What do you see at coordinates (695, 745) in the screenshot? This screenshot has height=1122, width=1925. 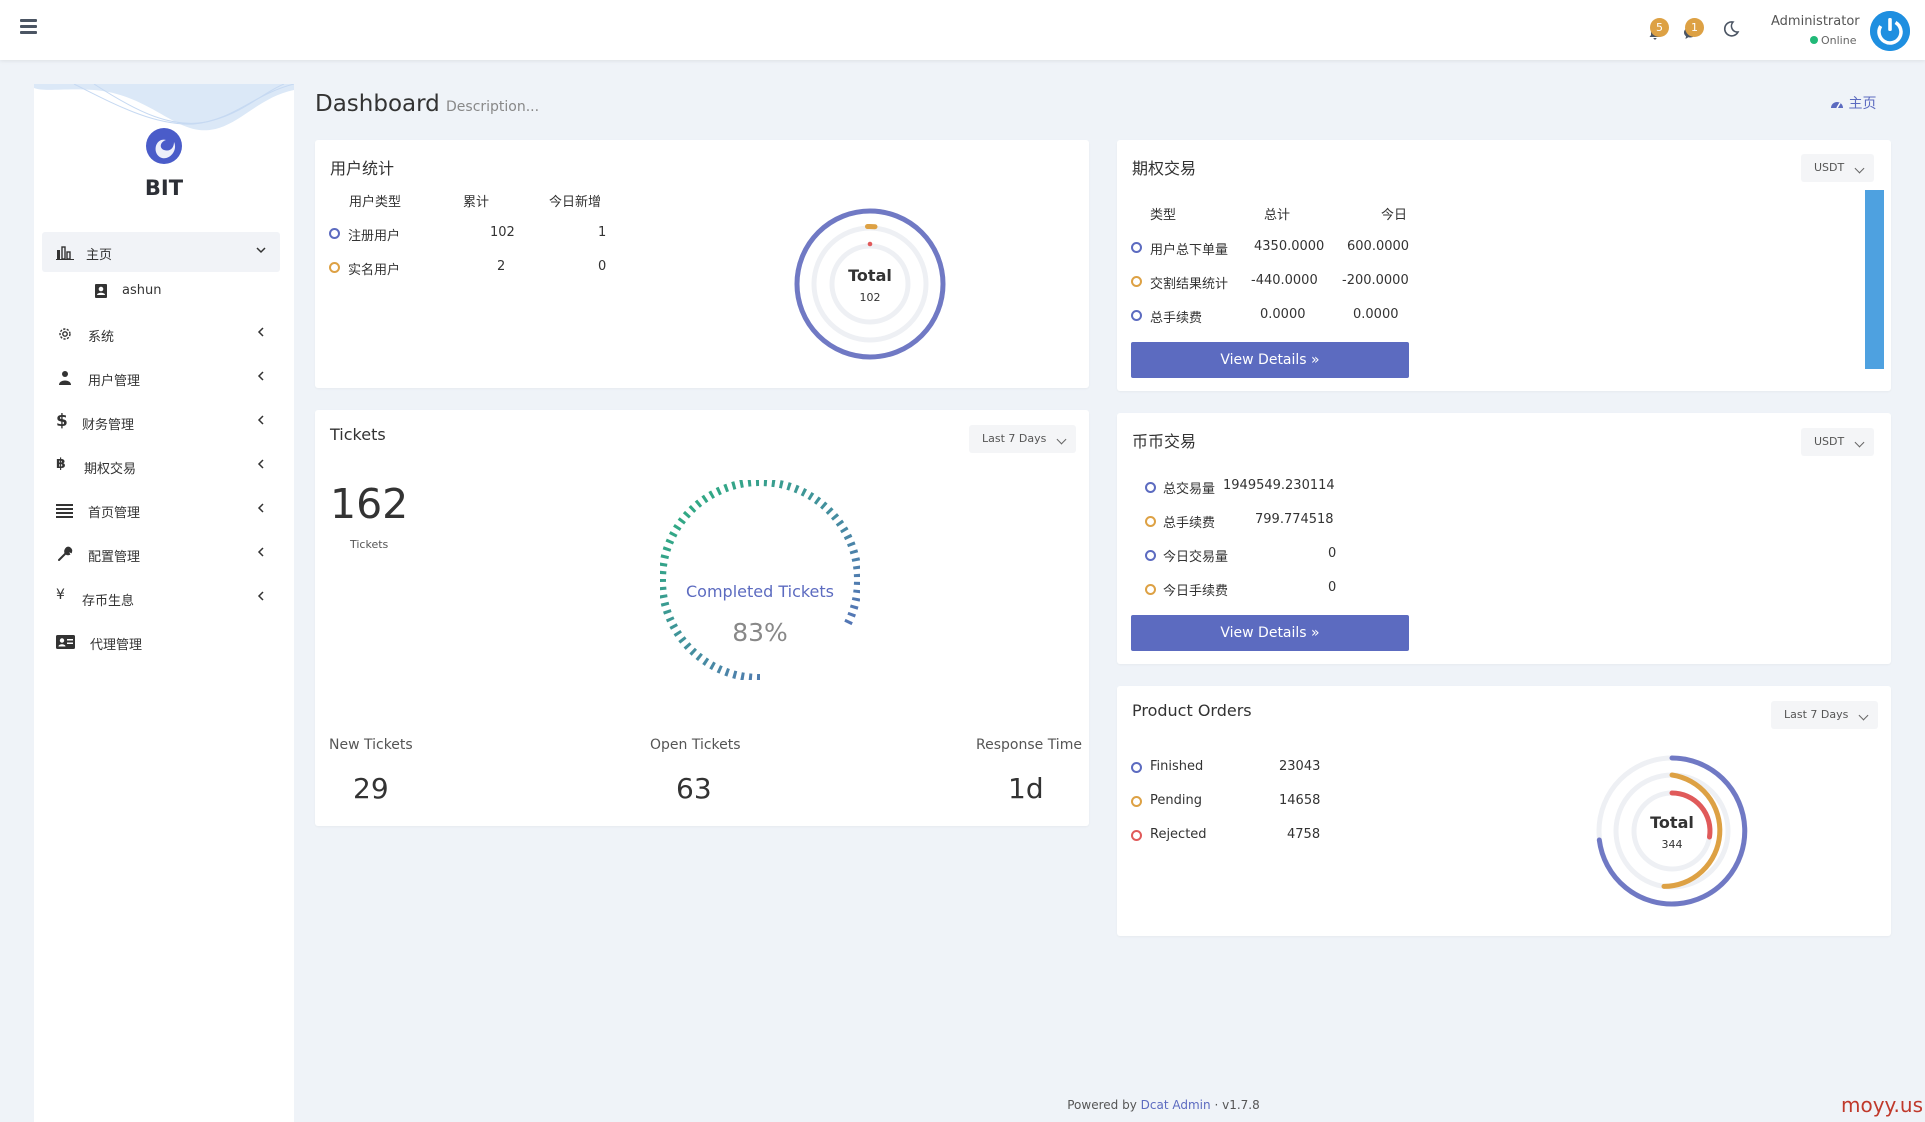 I see `open-tickets-label: Open Tickets` at bounding box center [695, 745].